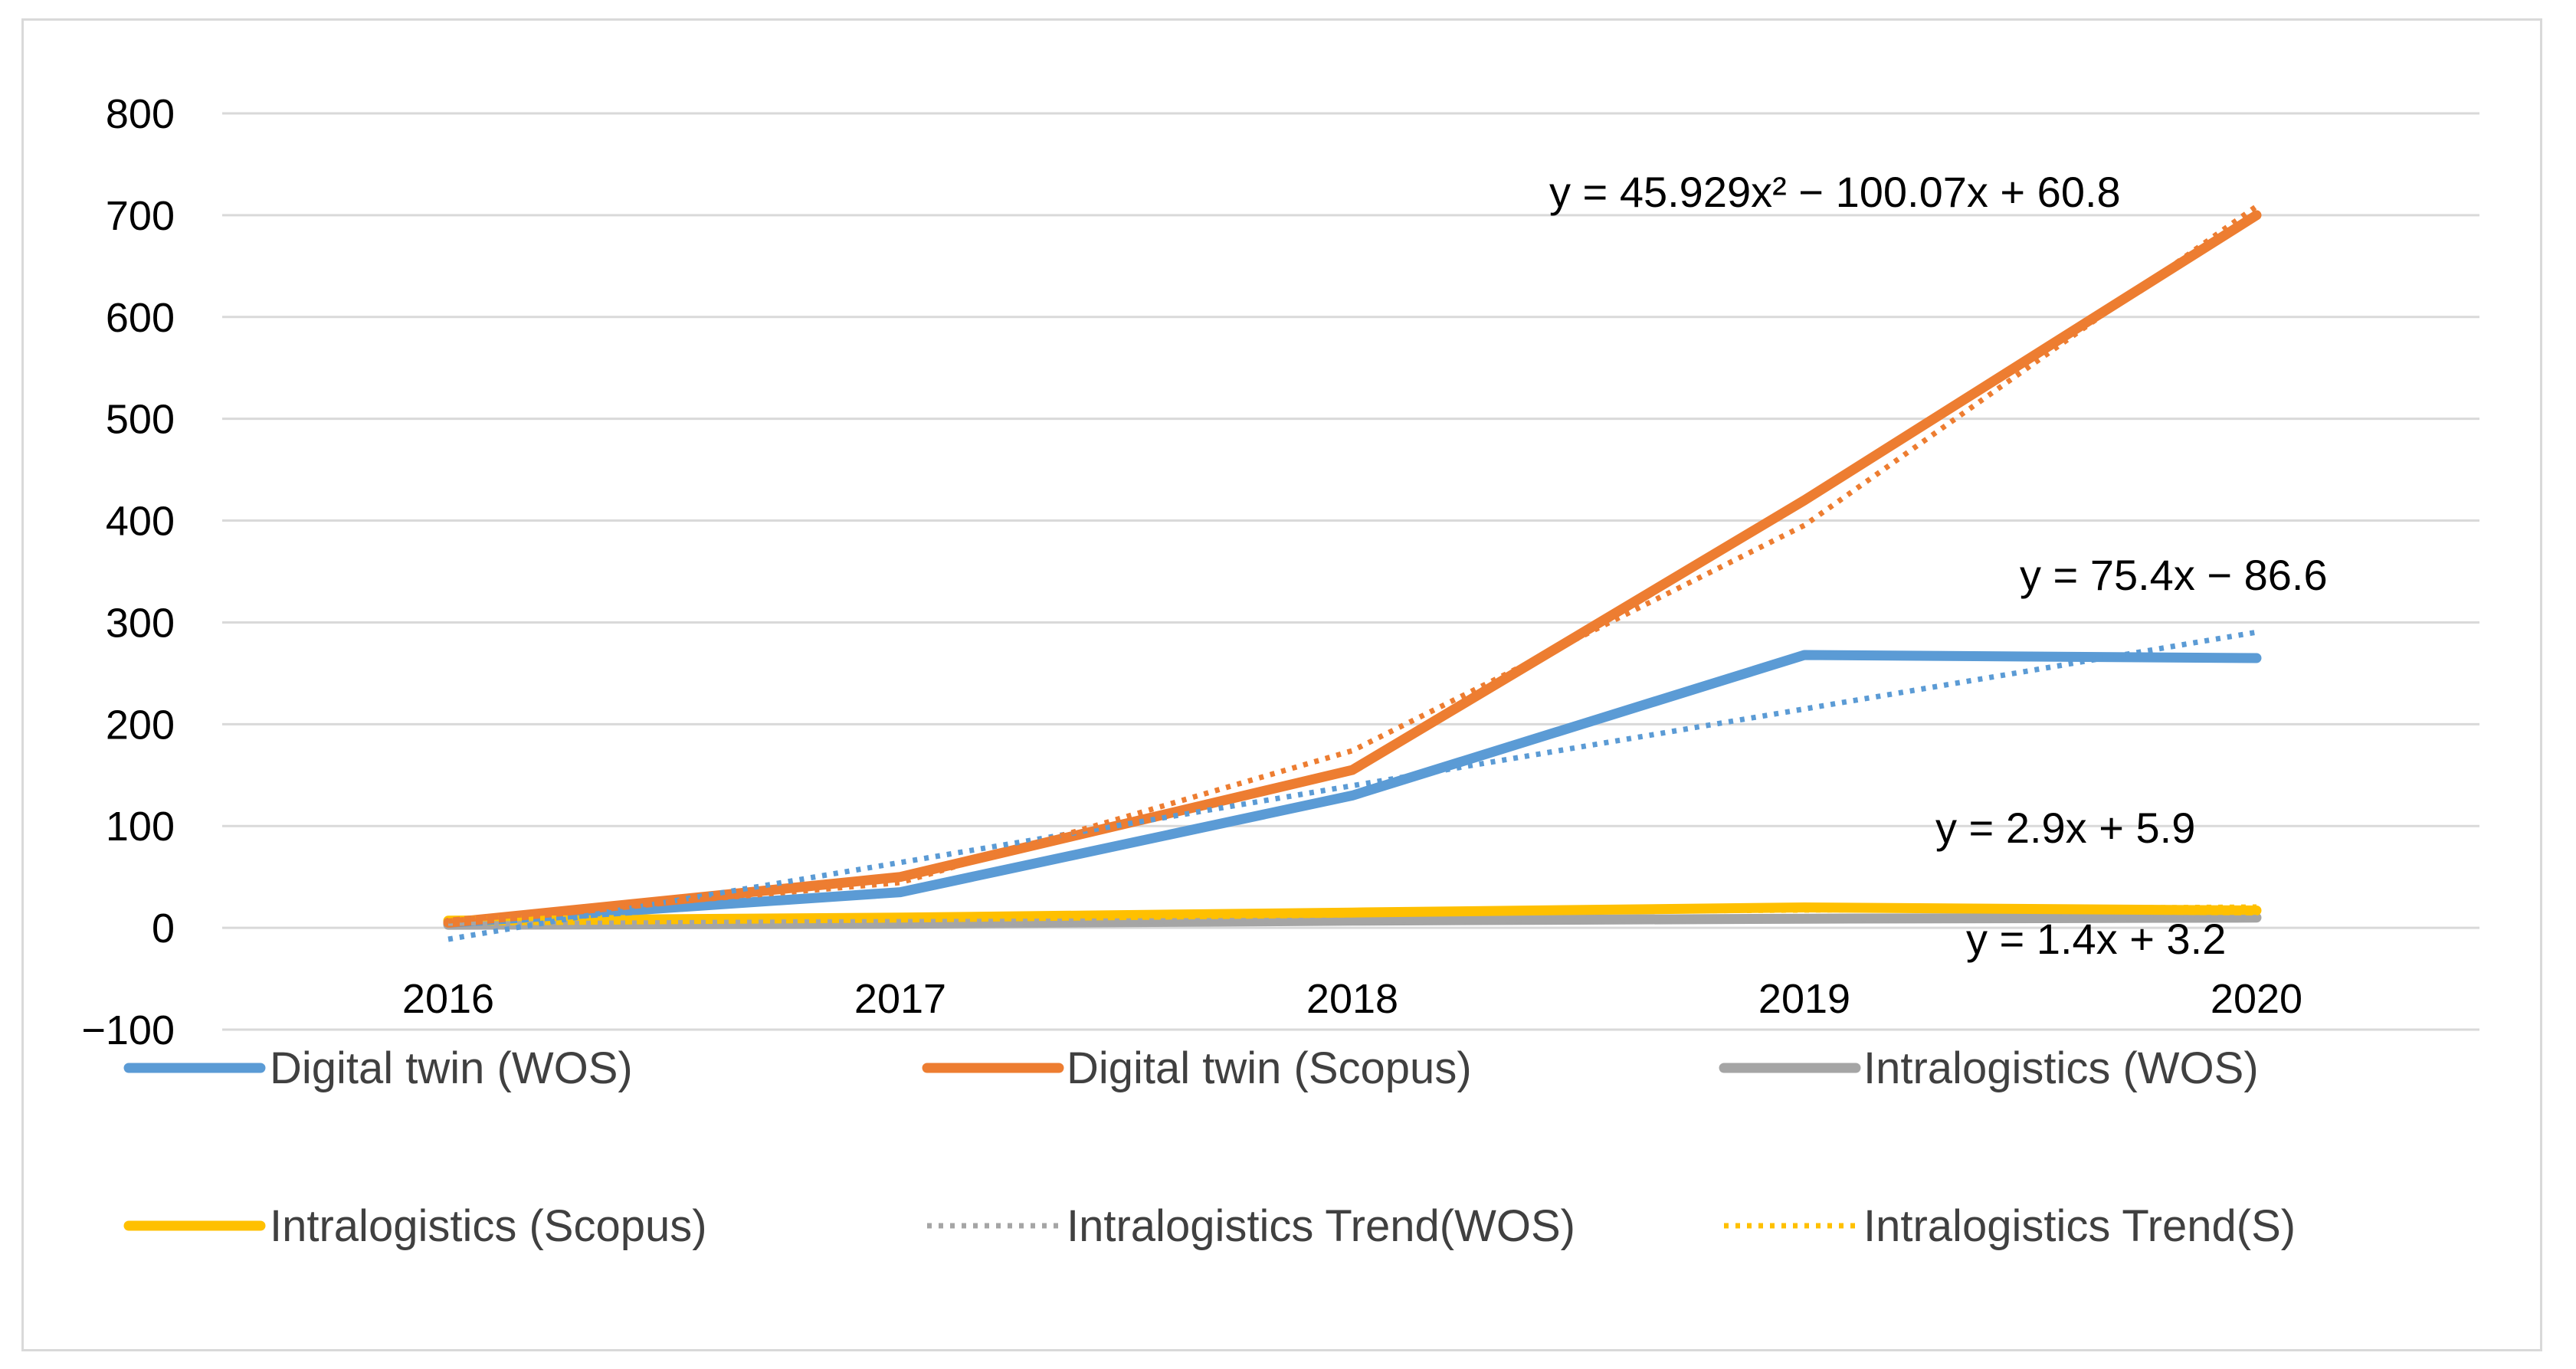 Image resolution: width=2576 pixels, height=1369 pixels. I want to click on legend-label: Intralogistics Trend(S), so click(2080, 1226).